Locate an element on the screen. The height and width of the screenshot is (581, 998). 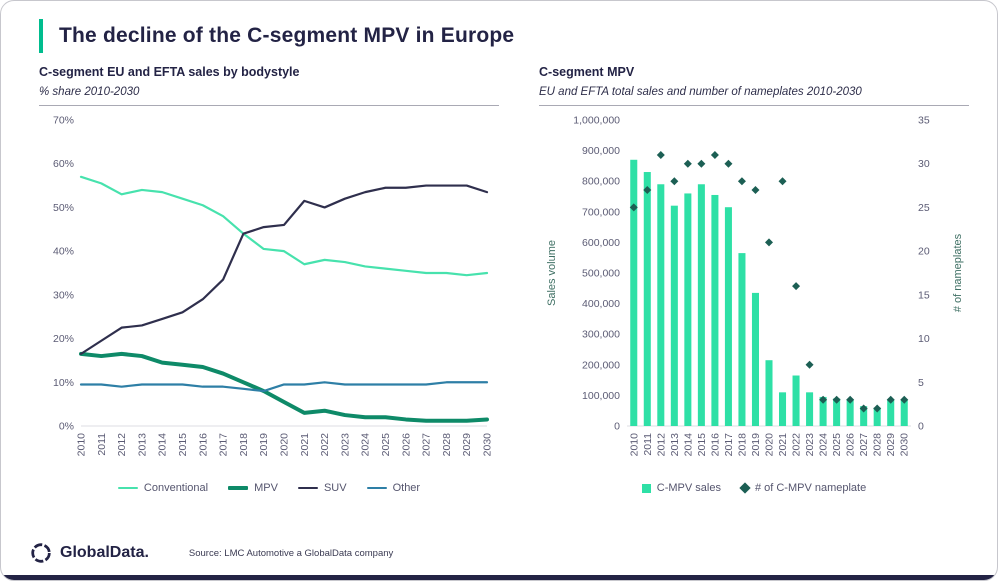
legend-swatch-other-line is located at coordinates (376, 488).